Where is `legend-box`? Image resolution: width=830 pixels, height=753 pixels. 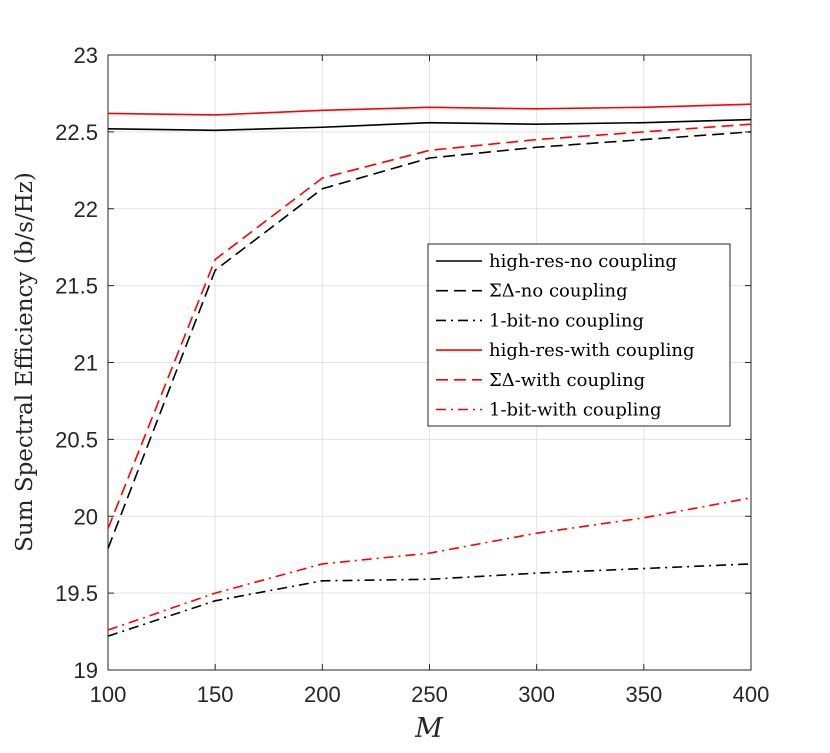 legend-box is located at coordinates (579, 335).